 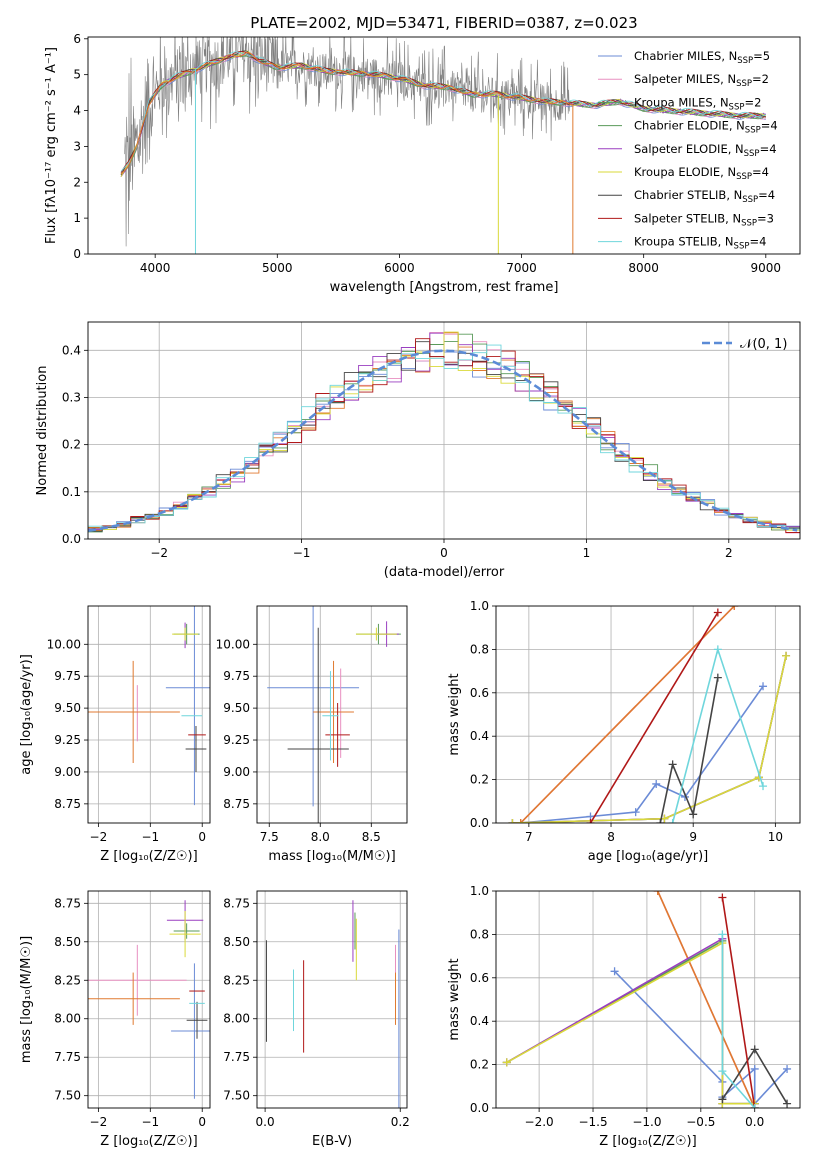 I want to click on y-tick-label: 0.1, so click(x=71, y=492).